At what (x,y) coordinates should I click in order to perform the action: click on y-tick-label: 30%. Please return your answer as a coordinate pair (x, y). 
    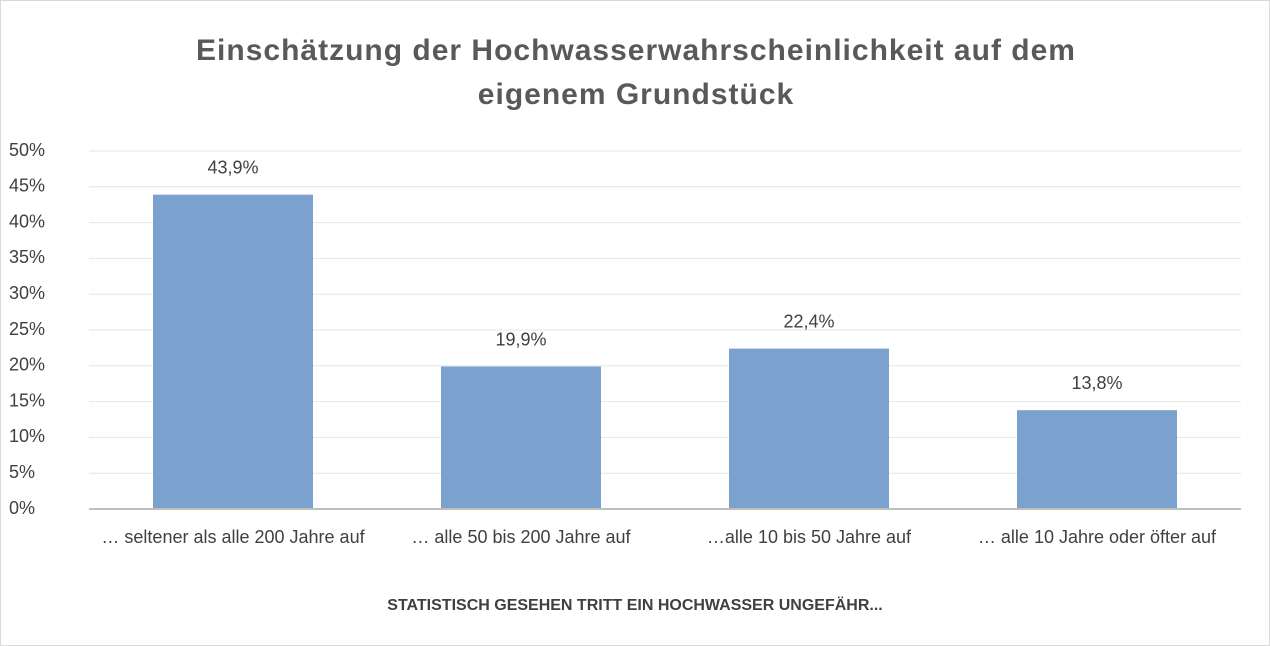
    Looking at the image, I should click on (27, 293).